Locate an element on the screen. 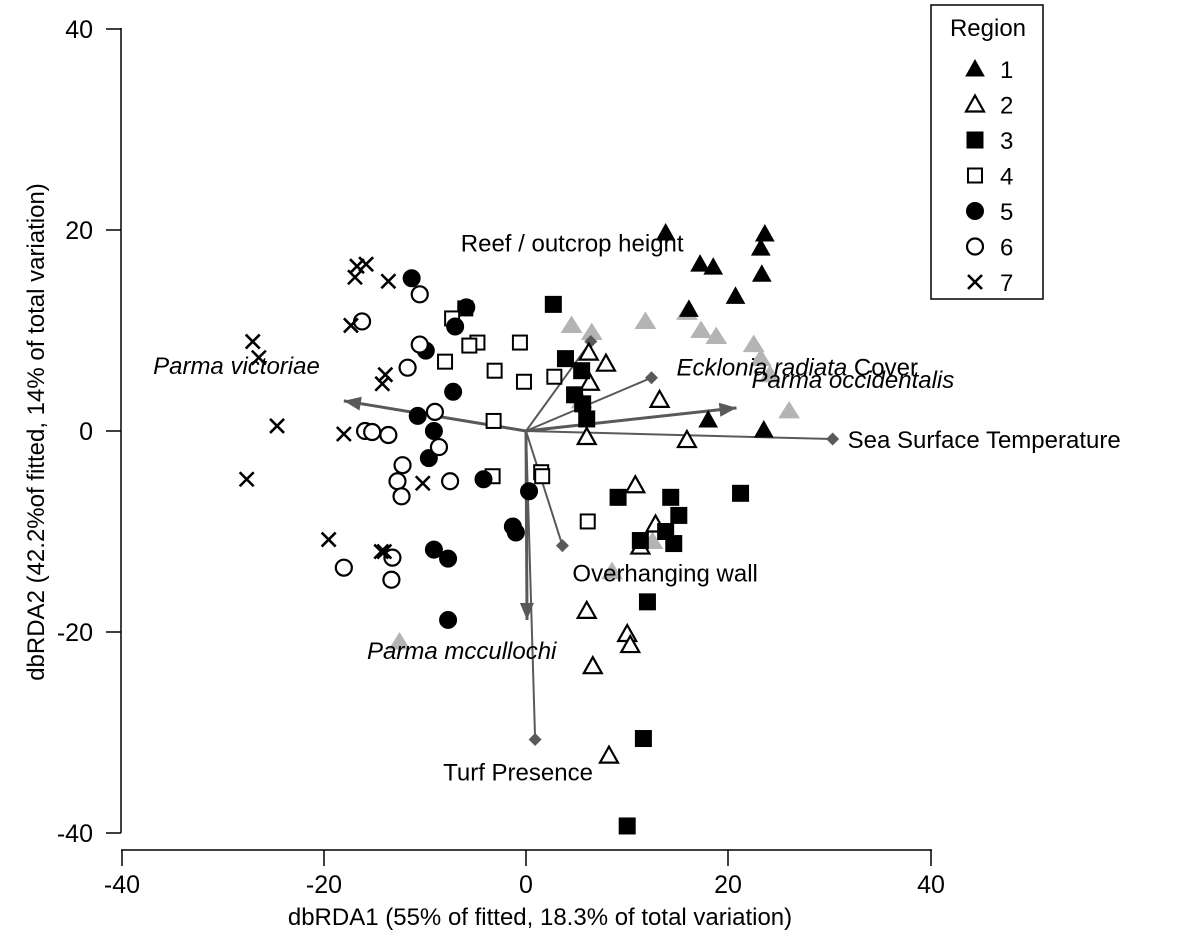 The image size is (1189, 936). x-tick-label: -20 is located at coordinates (324, 885).